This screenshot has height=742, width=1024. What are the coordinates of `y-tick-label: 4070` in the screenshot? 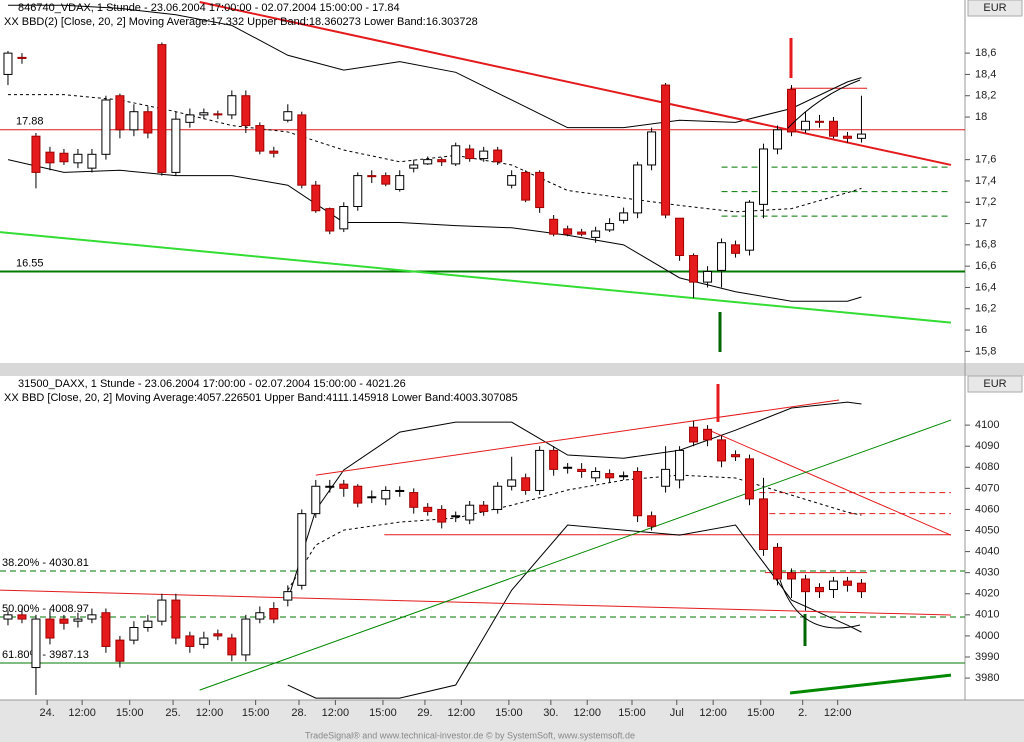 It's located at (987, 488).